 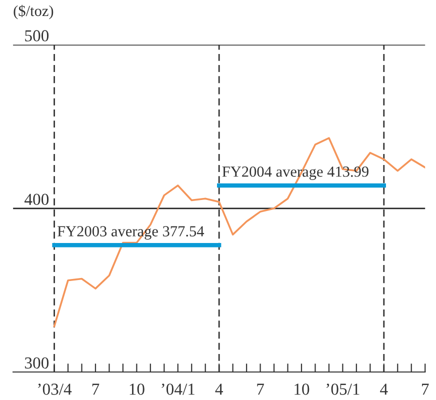 What do you see at coordinates (343, 389) in the screenshot?
I see `x-tick-label: ’05/1` at bounding box center [343, 389].